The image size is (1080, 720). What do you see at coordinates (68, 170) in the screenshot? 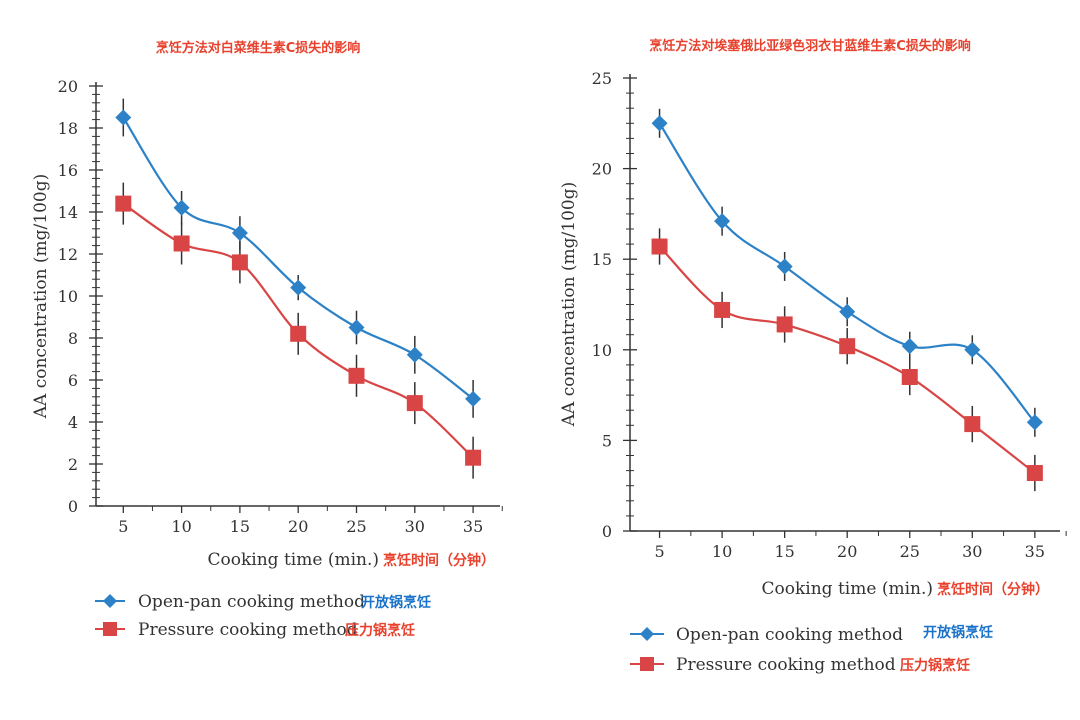
I see `y-tick-label: 16` at bounding box center [68, 170].